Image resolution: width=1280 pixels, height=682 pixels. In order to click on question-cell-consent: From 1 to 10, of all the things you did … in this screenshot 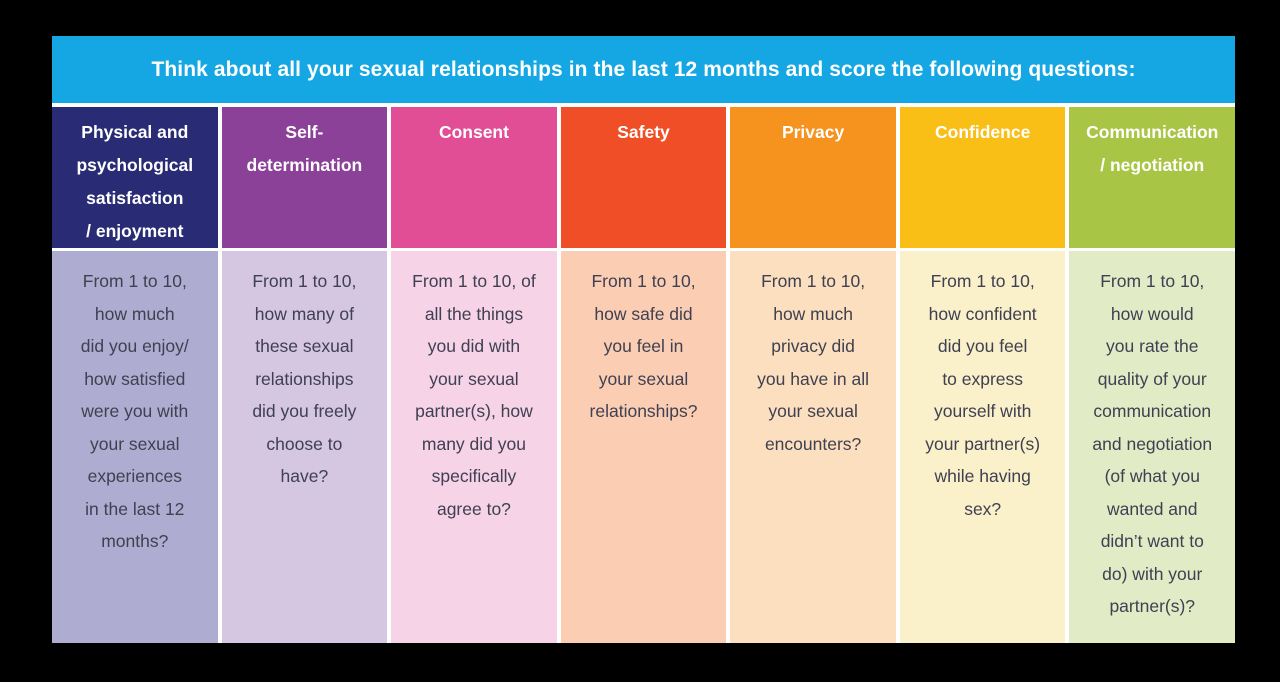, I will do `click(474, 447)`.